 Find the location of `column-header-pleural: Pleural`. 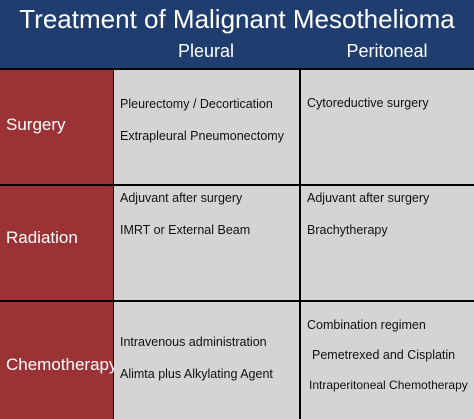

column-header-pleural: Pleural is located at coordinates (206, 51).